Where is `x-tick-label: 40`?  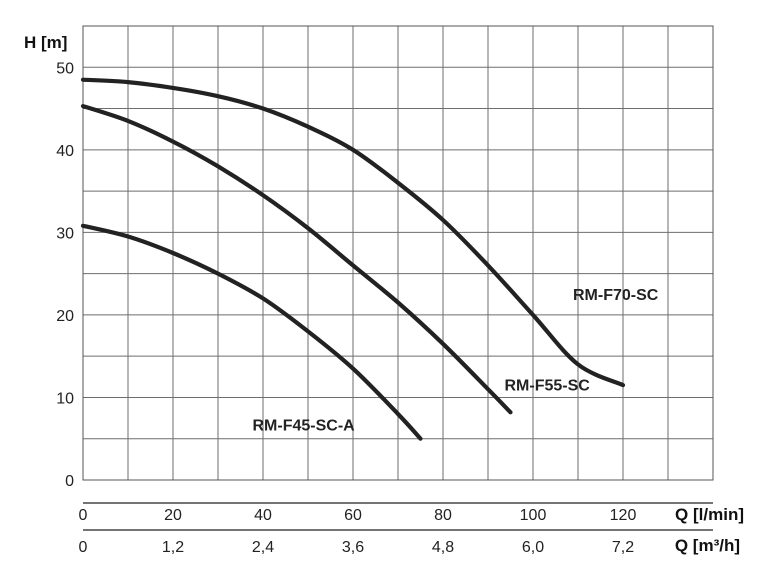 x-tick-label: 40 is located at coordinates (263, 515).